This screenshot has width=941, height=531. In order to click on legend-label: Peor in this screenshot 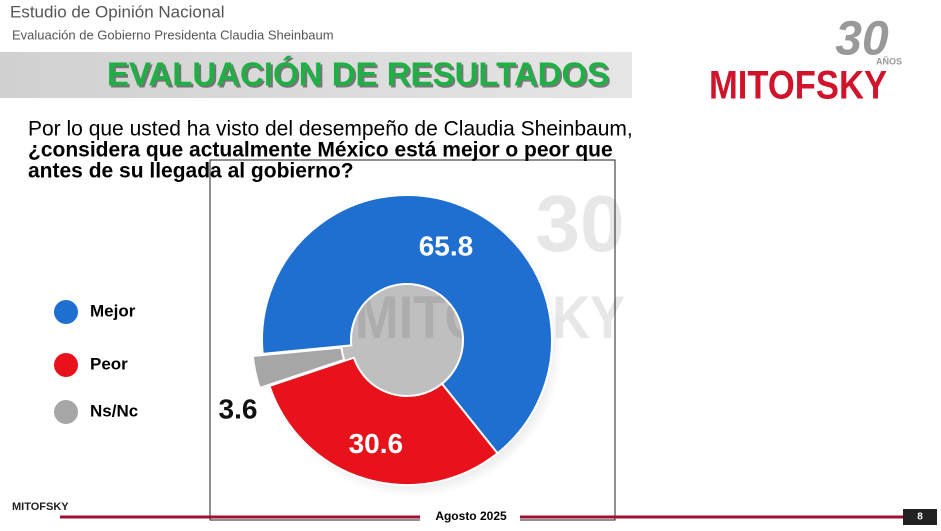, I will do `click(109, 363)`.